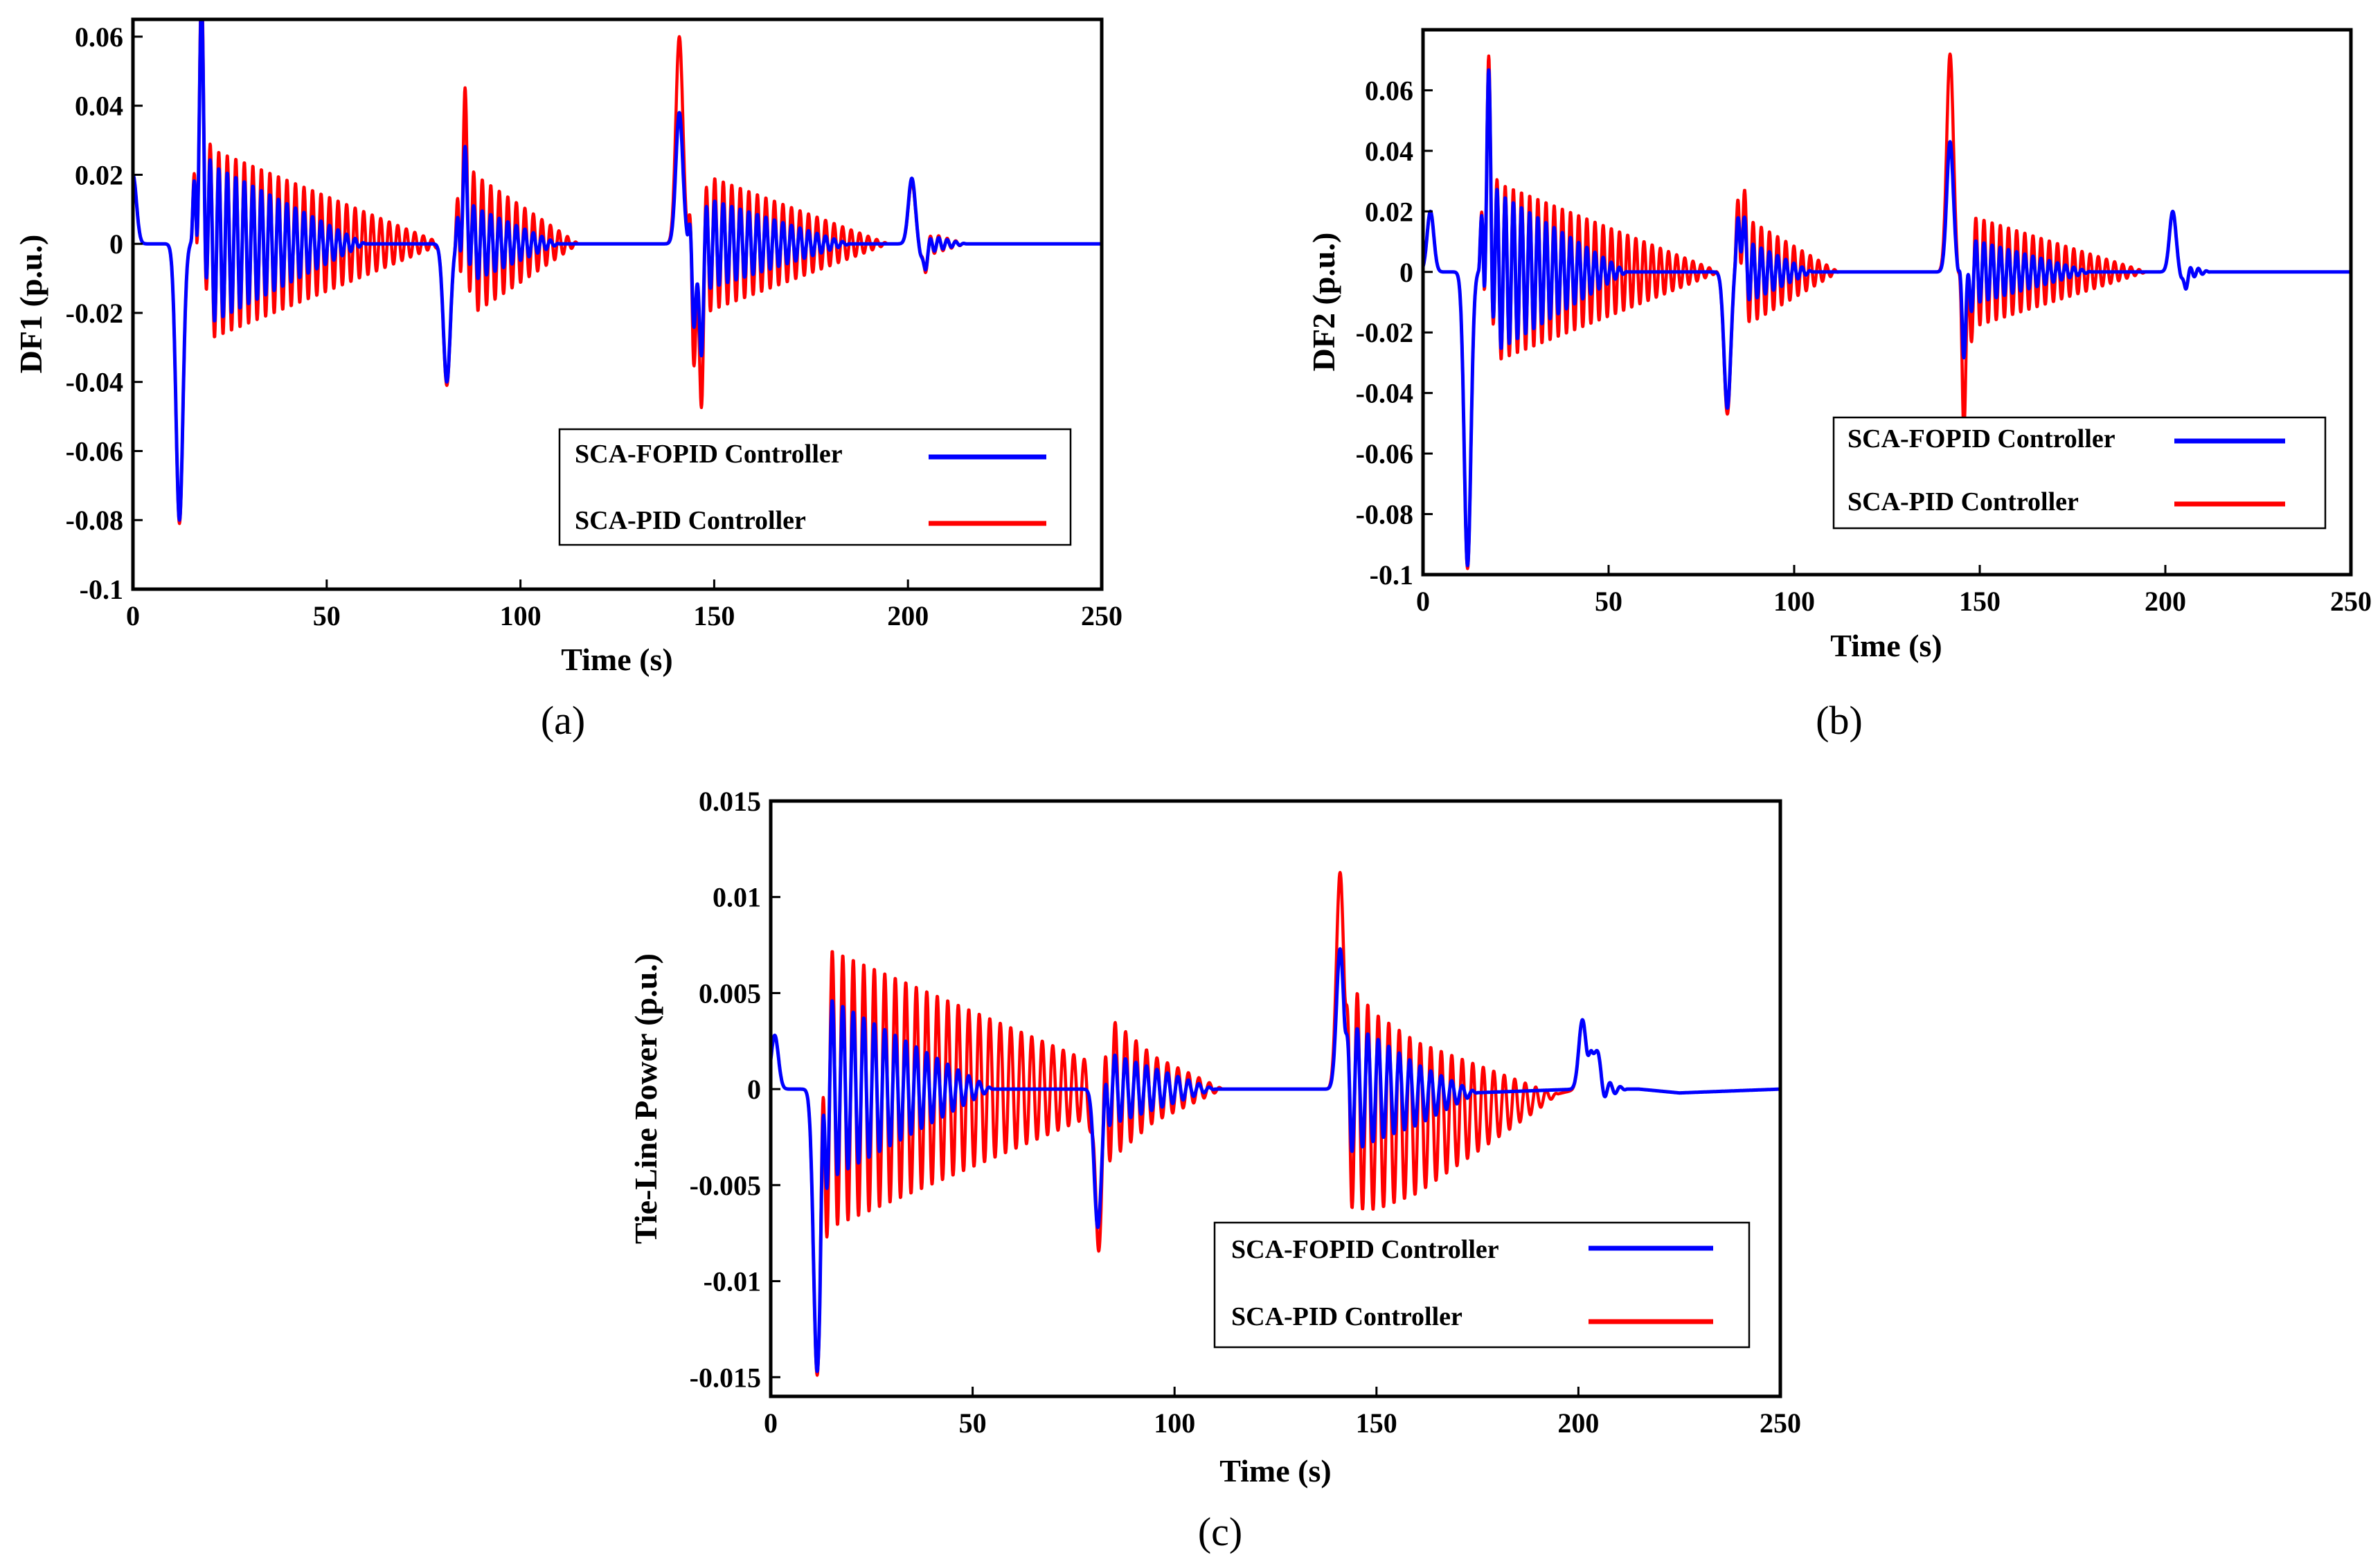 The height and width of the screenshot is (1566, 2380). I want to click on y-tick-label: 0.01, so click(737, 897).